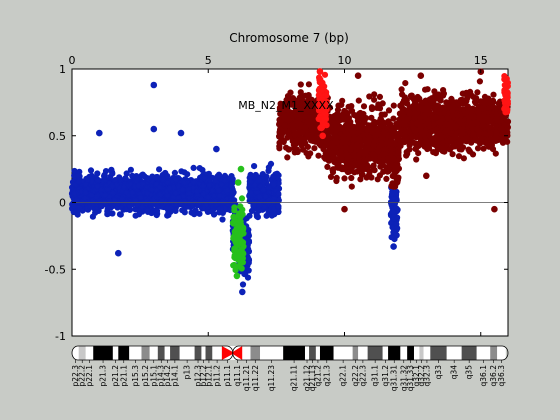  I want to click on band-label: q31.1, so click(375, 376).